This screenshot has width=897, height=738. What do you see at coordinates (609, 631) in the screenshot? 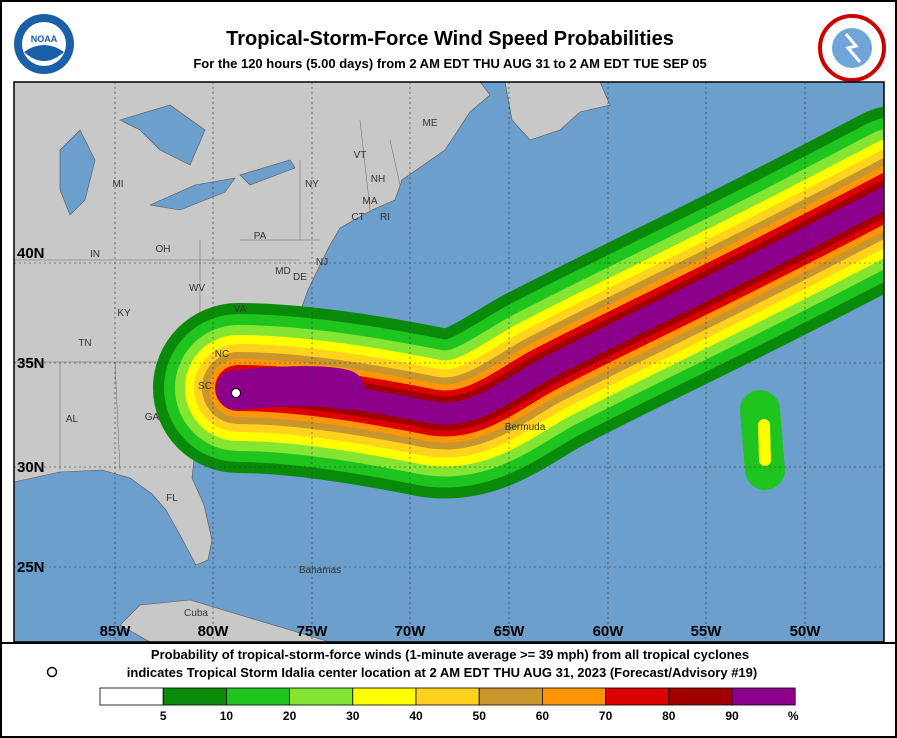
I see `longitude-label: 60W` at bounding box center [609, 631].